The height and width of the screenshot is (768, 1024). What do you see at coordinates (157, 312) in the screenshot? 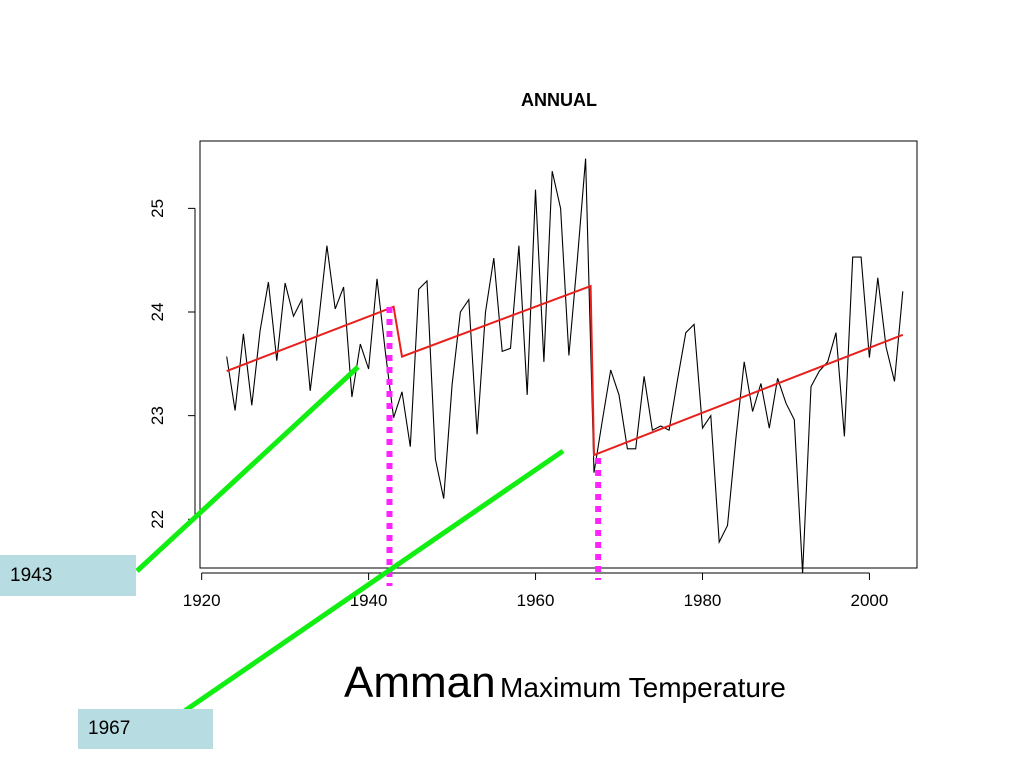
I see `y-tick-label: 24` at bounding box center [157, 312].